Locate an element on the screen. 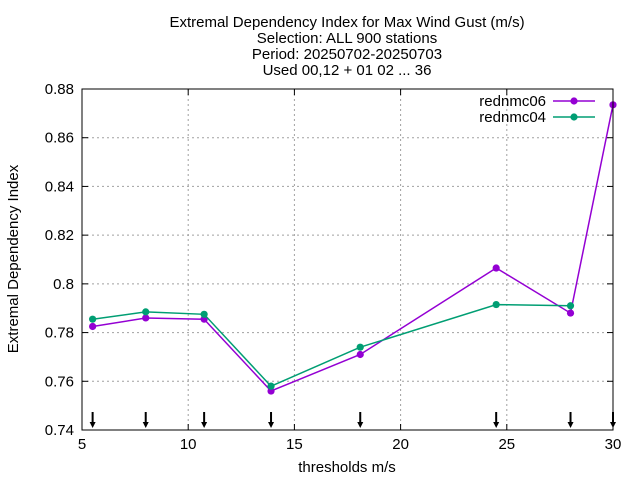 Image resolution: width=640 pixels, height=480 pixels. series-rednmc04 is located at coordinates (332, 345).